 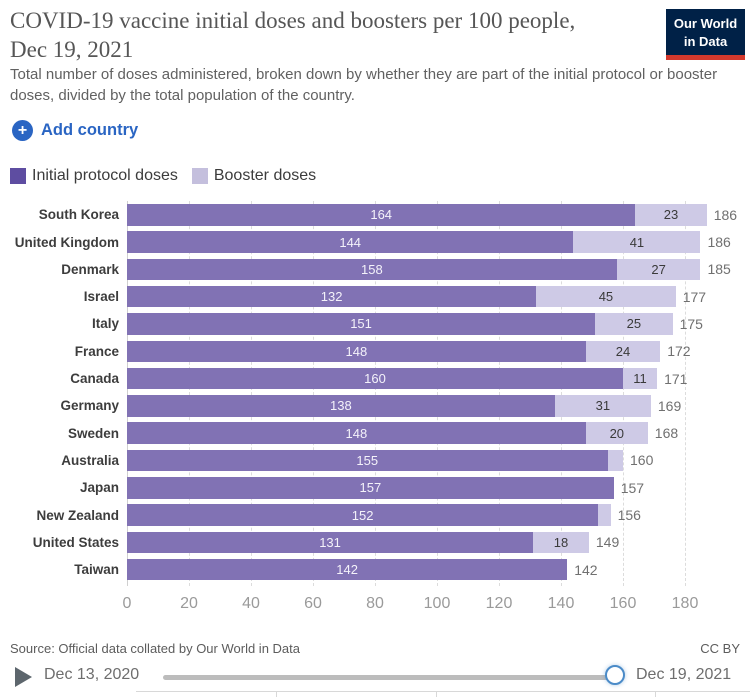 I want to click on country-label: Germany, so click(x=89, y=406).